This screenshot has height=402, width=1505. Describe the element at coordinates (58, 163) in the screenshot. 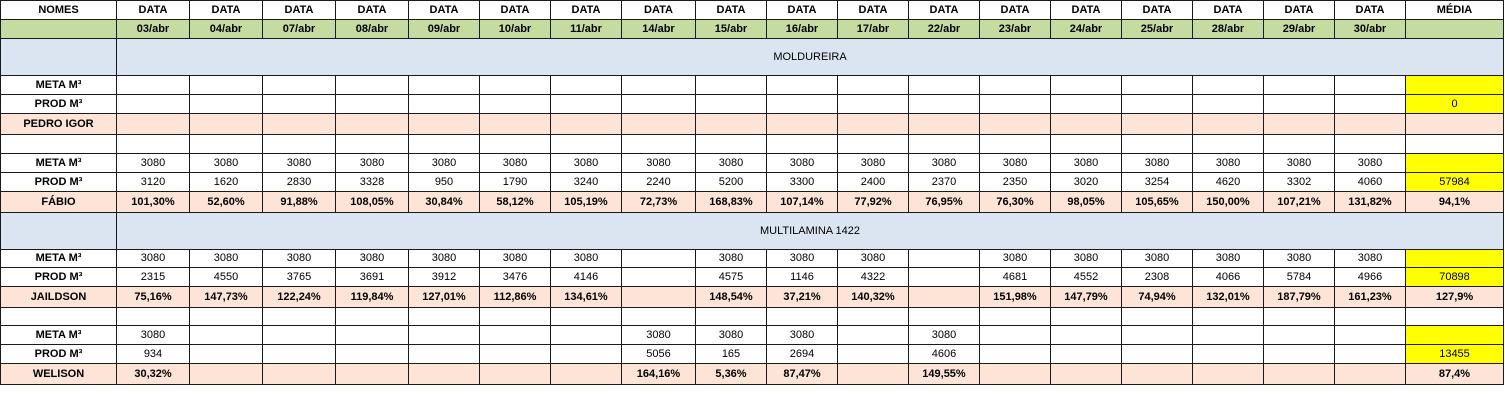

I see `meta-label: META M³` at that location.